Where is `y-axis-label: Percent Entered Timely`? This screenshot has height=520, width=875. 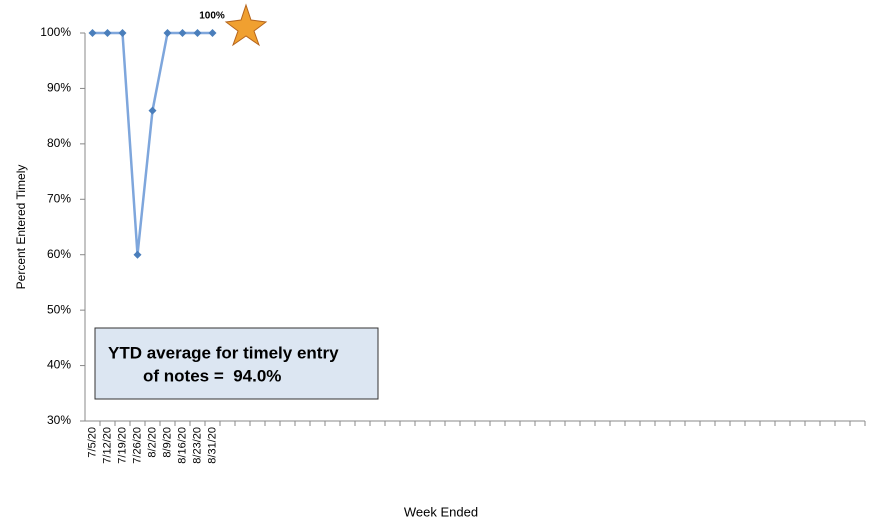
y-axis-label: Percent Entered Timely is located at coordinates (21, 227).